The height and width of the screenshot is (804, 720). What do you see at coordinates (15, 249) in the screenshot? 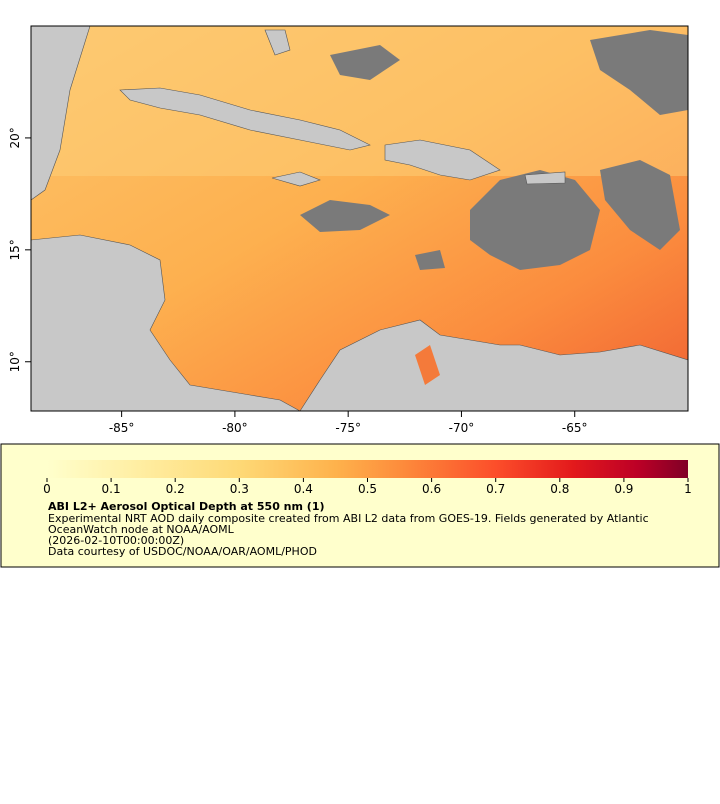
I see `y-tick-label: 15°` at bounding box center [15, 249].